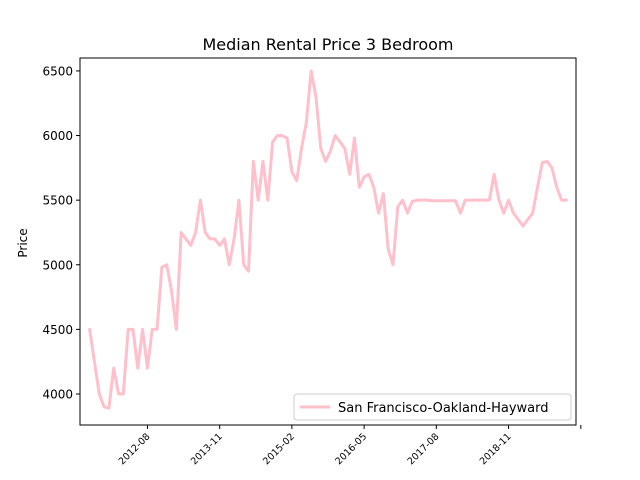 Image resolution: width=640 pixels, height=480 pixels. I want to click on y-axis-label: Price, so click(23, 242).